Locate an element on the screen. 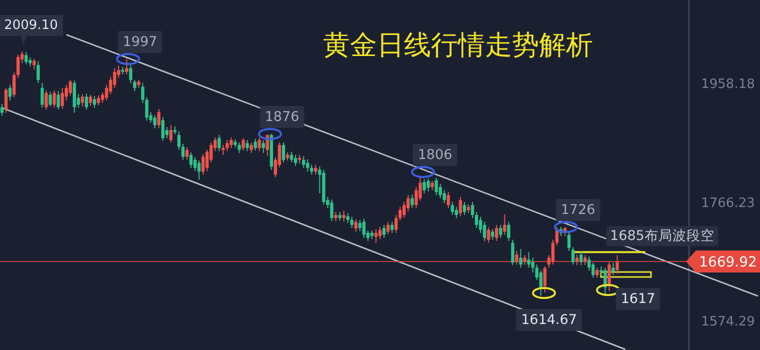 The height and width of the screenshot is (350, 760). text: 黄金日线行情走势解析 is located at coordinates (458, 45).